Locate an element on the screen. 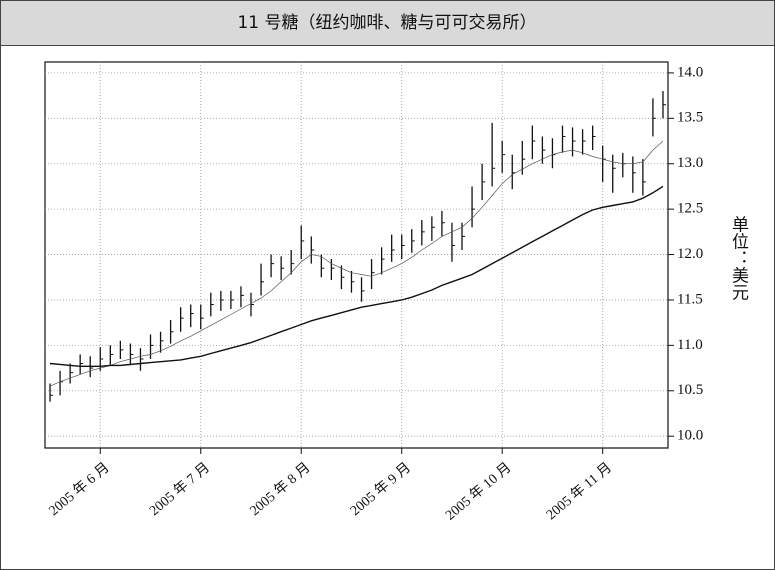 The height and width of the screenshot is (570, 775). y-tick-label: 10.5 is located at coordinates (690, 390).